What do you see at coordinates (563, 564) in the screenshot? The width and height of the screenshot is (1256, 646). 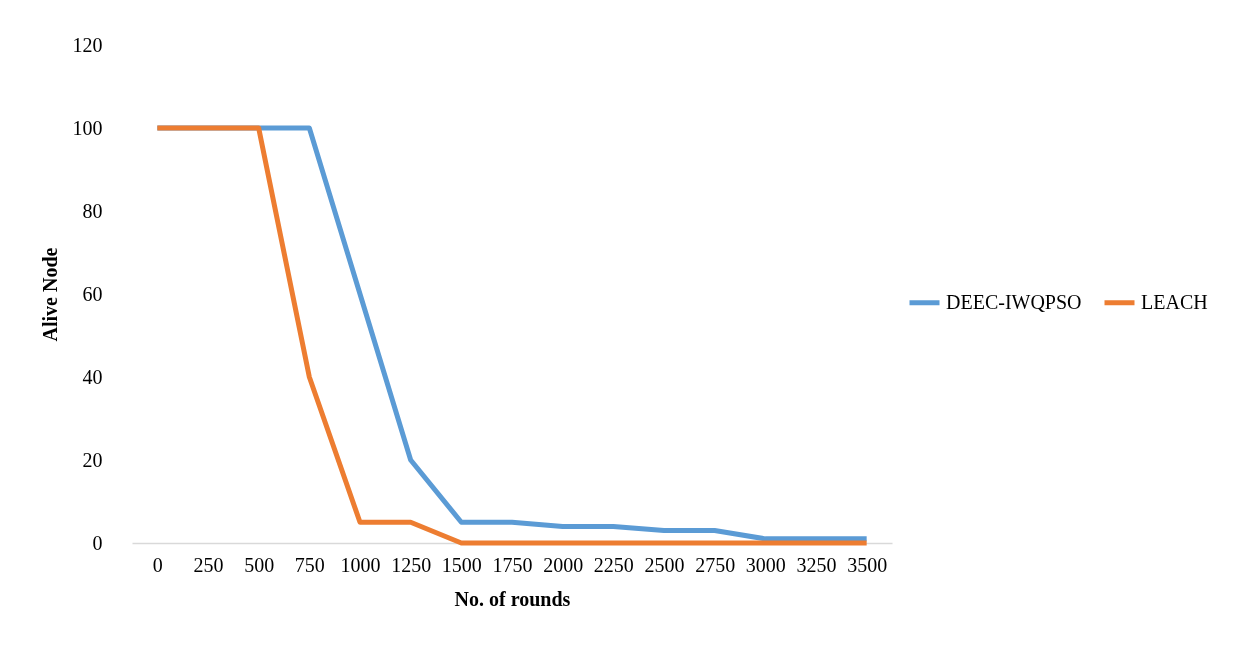 I see `x-tick-label: 2000` at bounding box center [563, 564].